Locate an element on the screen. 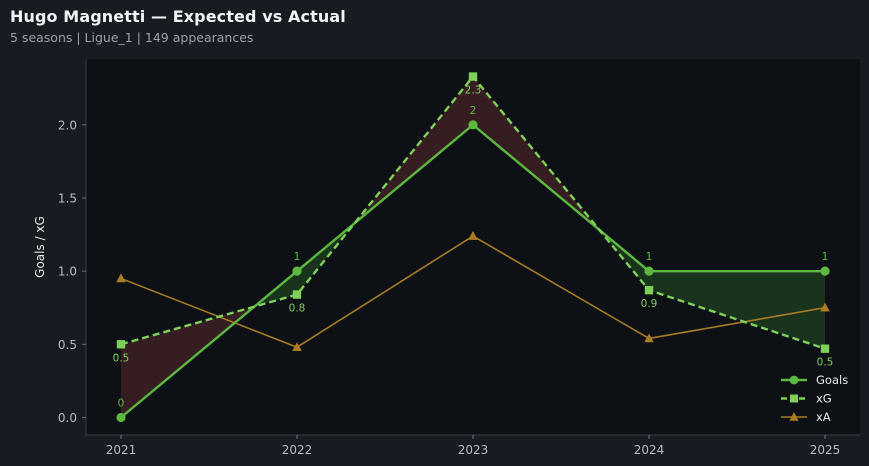 This screenshot has height=466, width=869. y-tick-label: 0.0 is located at coordinates (67, 418).